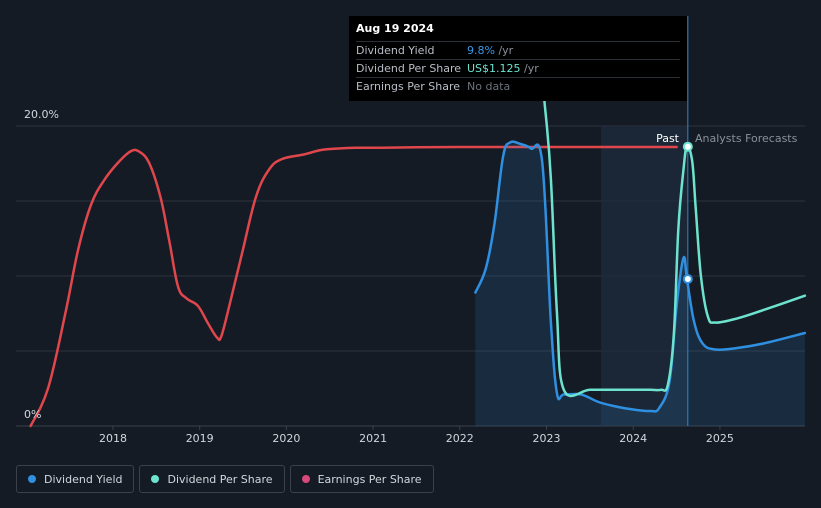  I want to click on dividend-yield-dot-icon, so click(32, 479).